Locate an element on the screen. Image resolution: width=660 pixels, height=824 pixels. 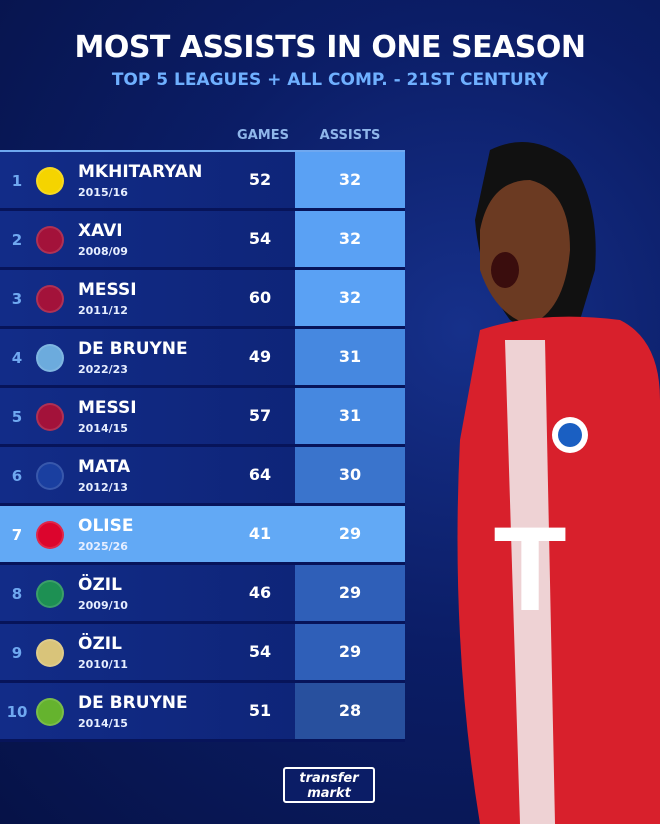
assists-value: 30 is located at coordinates (350, 475).